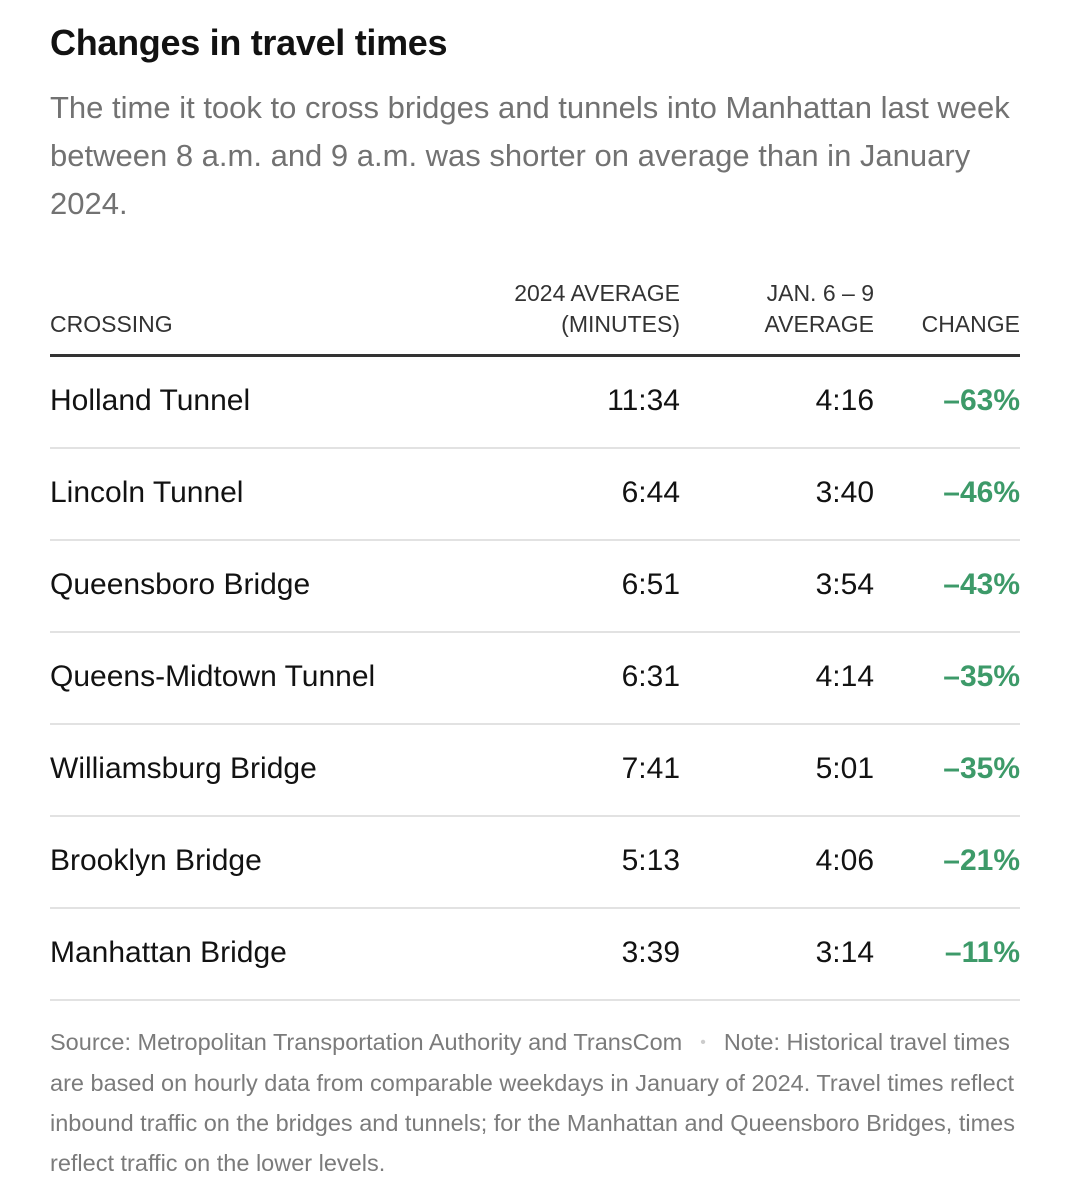 The width and height of the screenshot is (1070, 1189). Describe the element at coordinates (168, 952) in the screenshot. I see `cell-crossing: Manhattan Bridge` at that location.